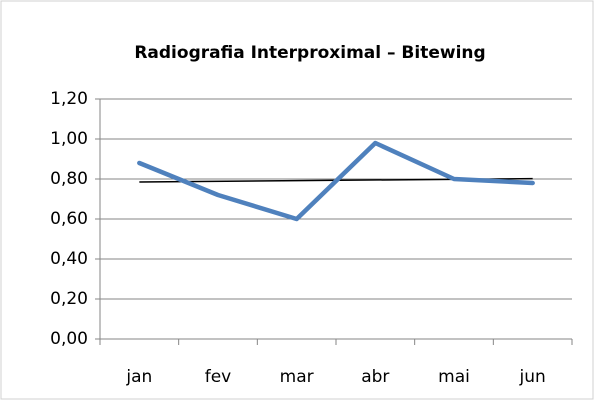 This screenshot has height=405, width=595. What do you see at coordinates (69, 259) in the screenshot?
I see `y-tick-label: 0,40` at bounding box center [69, 259].